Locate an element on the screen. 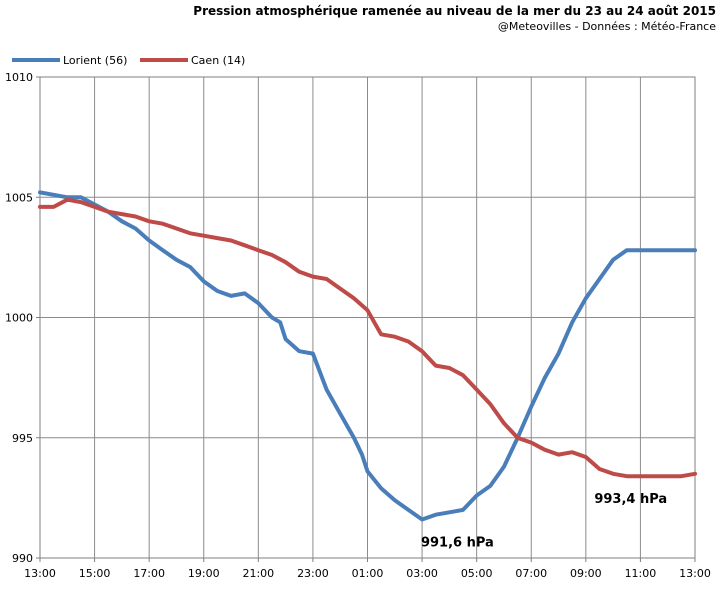 This screenshot has width=722, height=593. x-tick-label: 23:00 is located at coordinates (313, 573).